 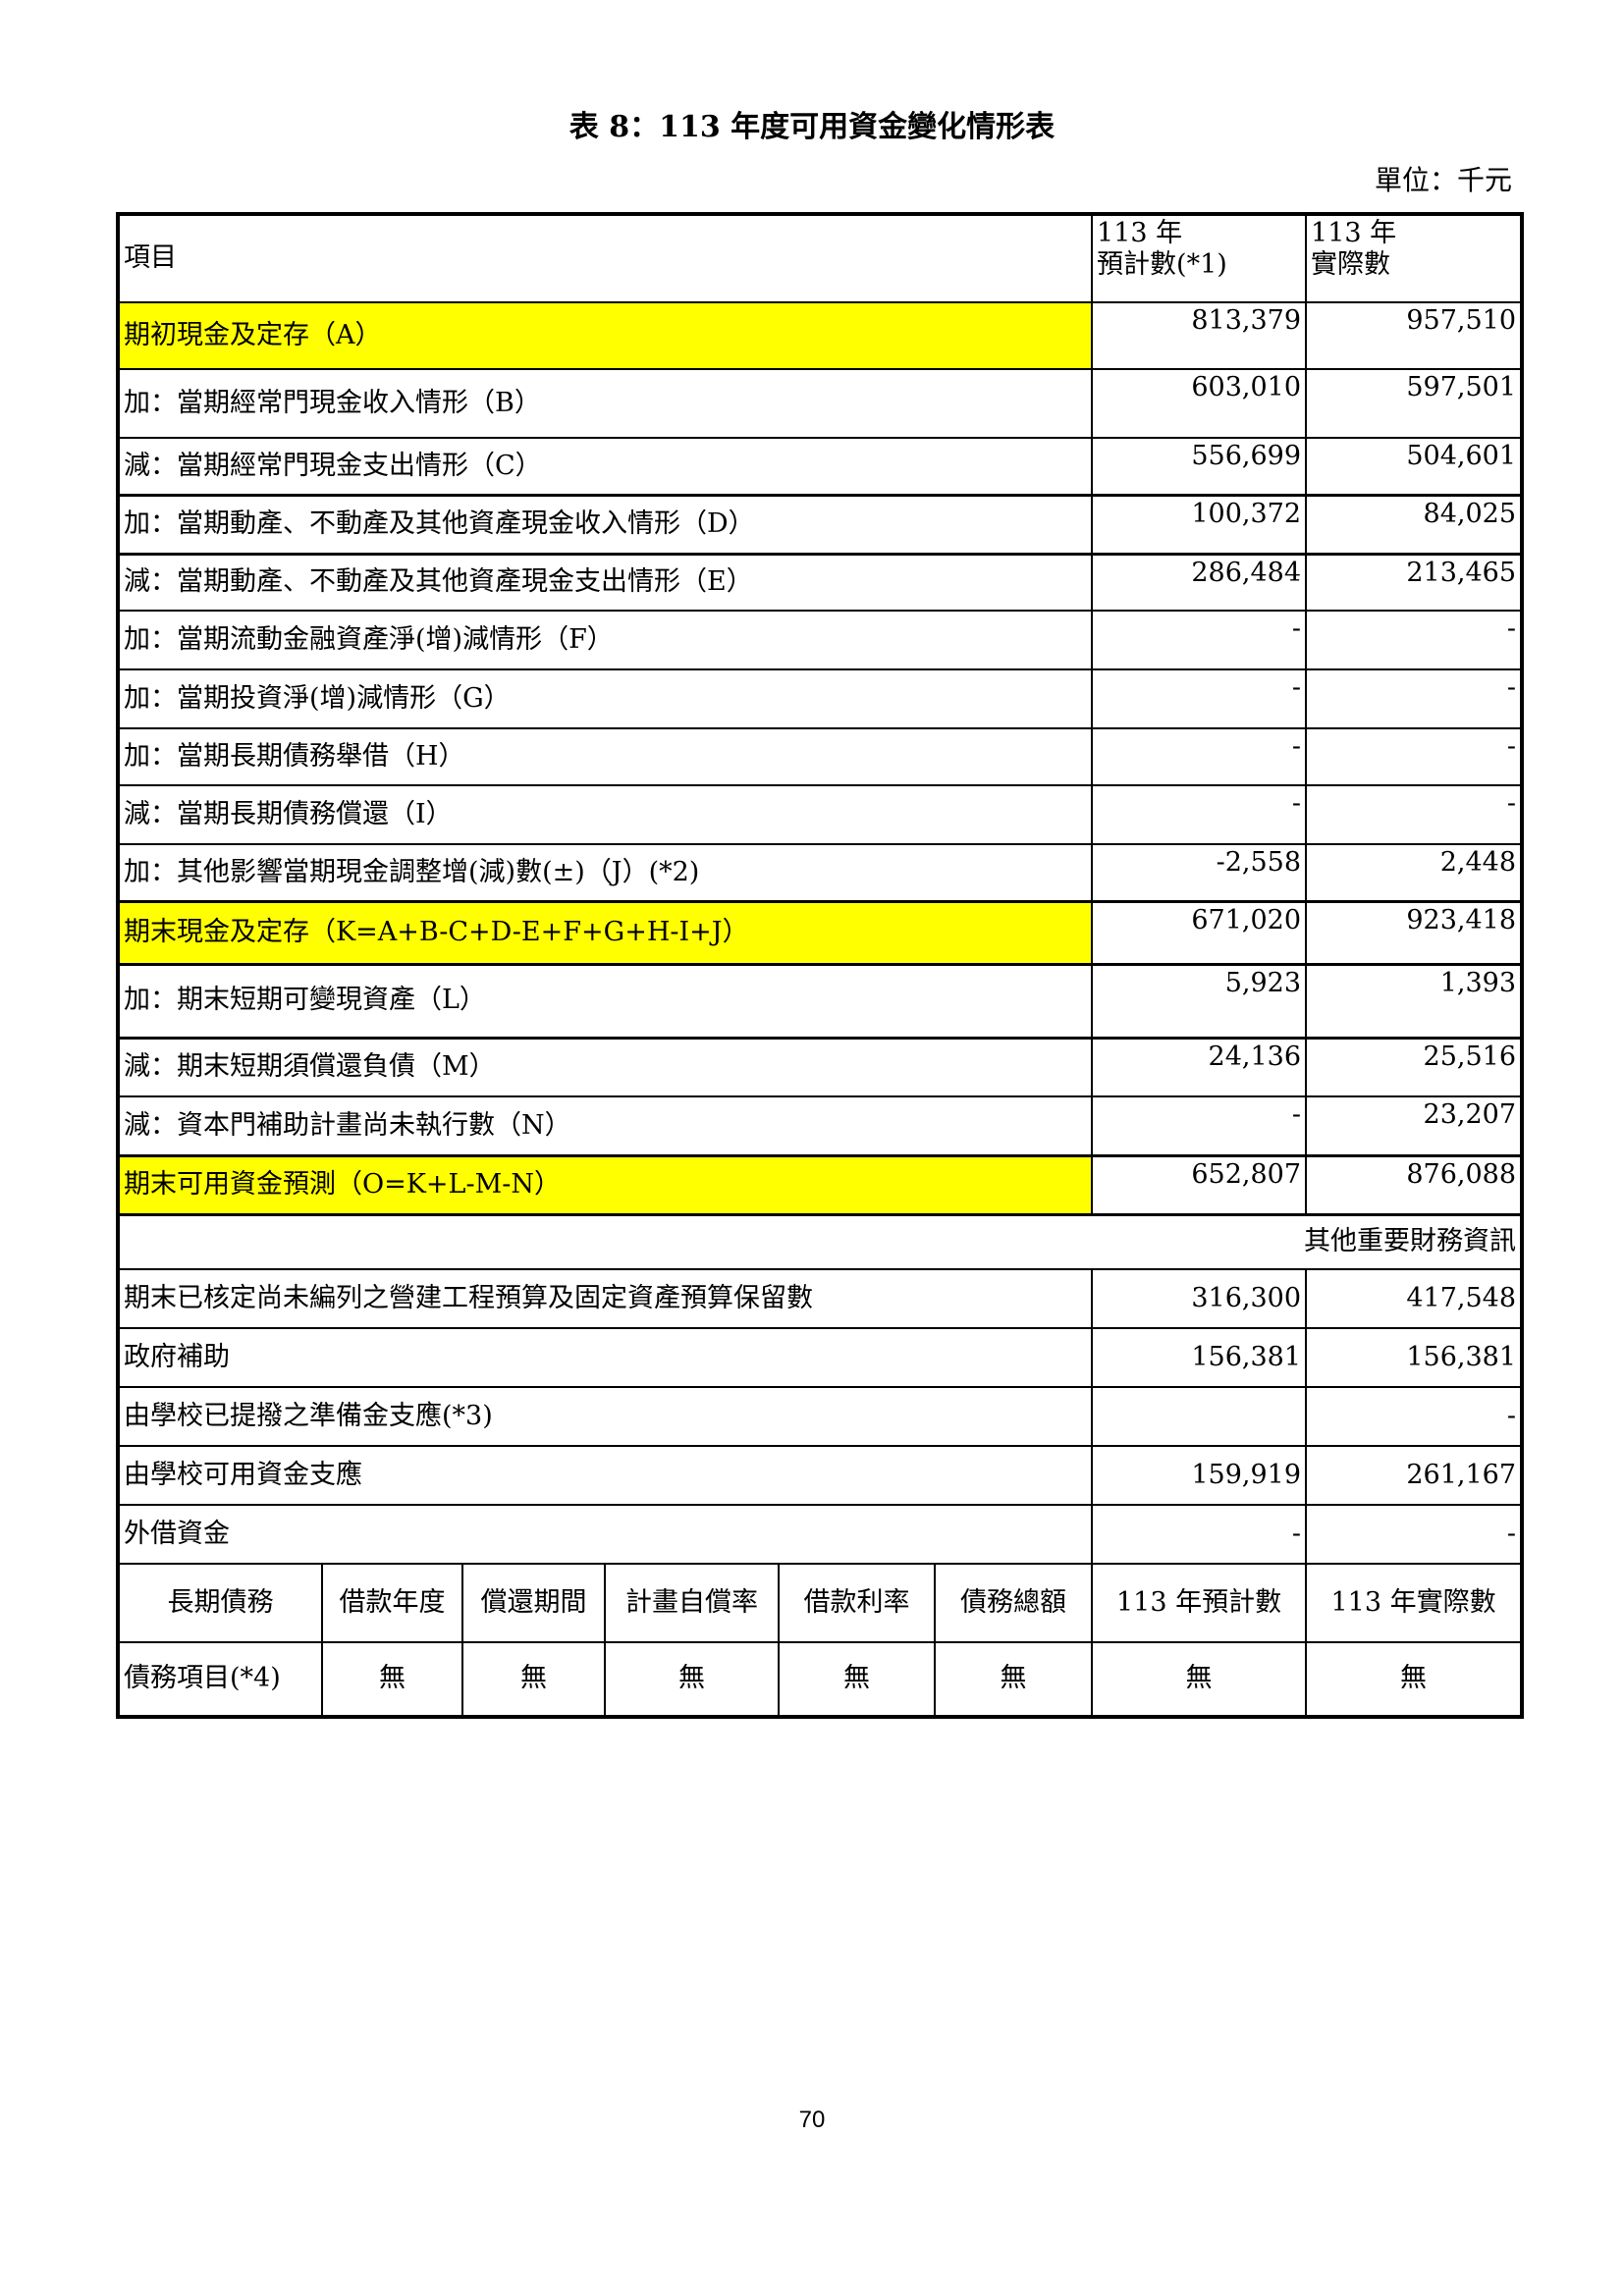 What do you see at coordinates (1414, 872) in the screenshot?
I see `row-actual: 2,448` at bounding box center [1414, 872].